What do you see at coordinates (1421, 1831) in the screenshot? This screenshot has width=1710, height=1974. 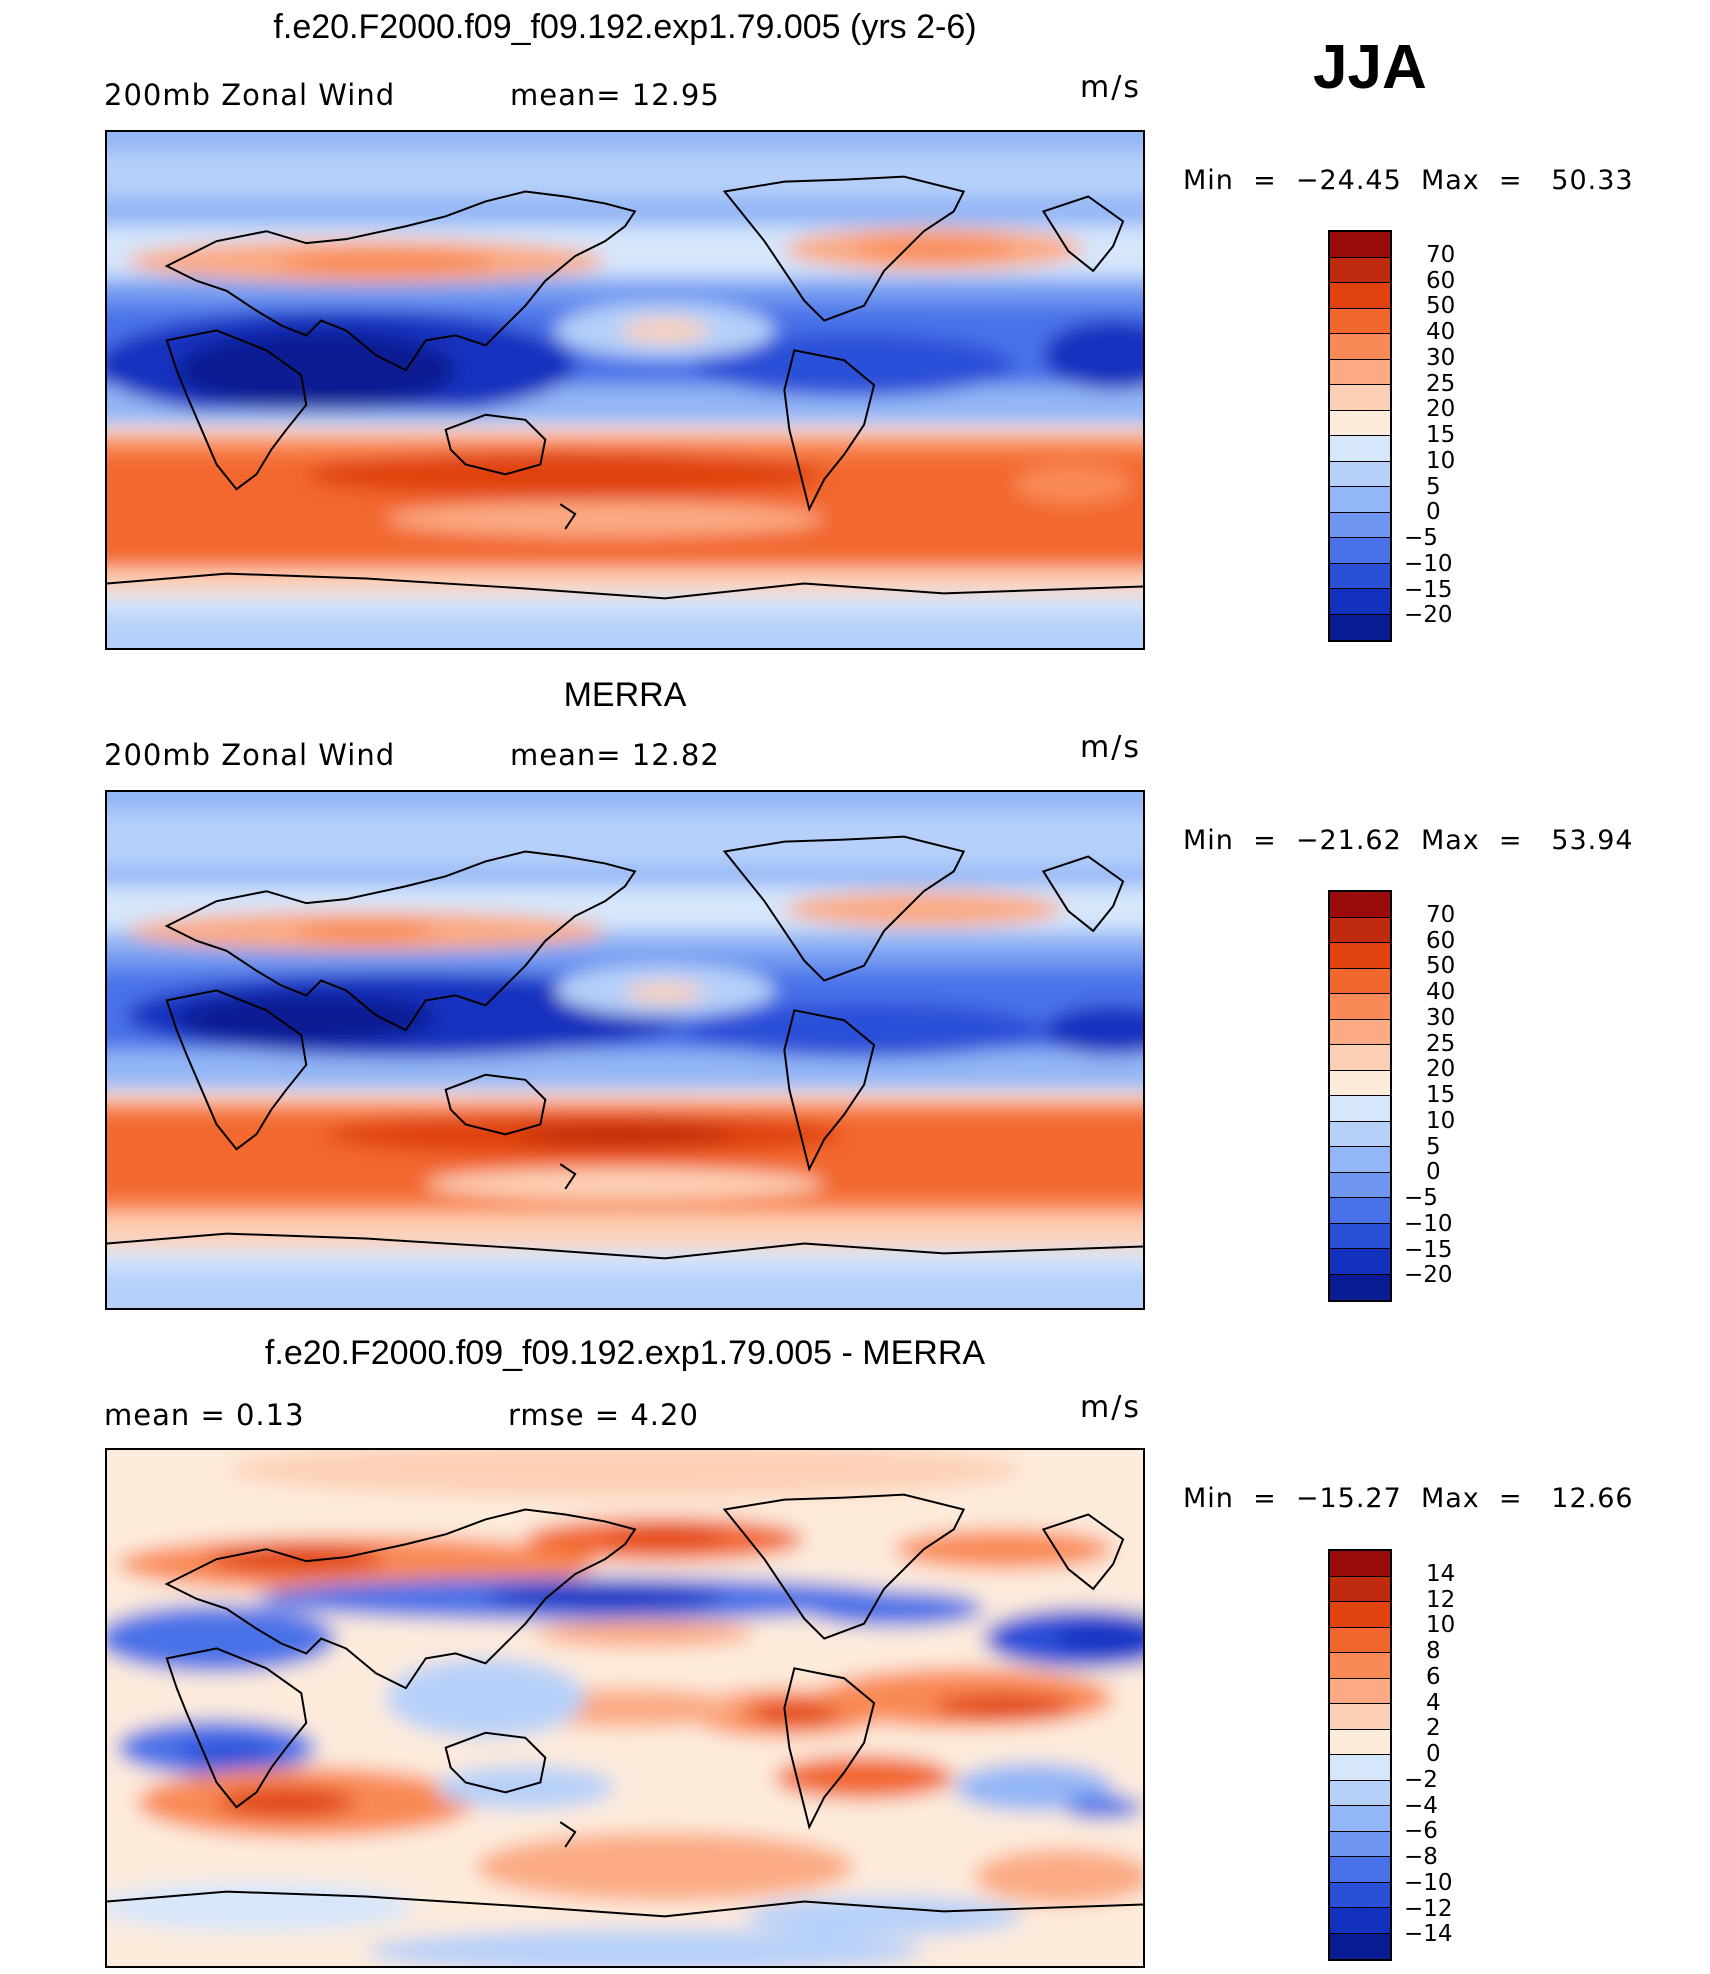 I see `colorbar-tick-label: −6` at bounding box center [1421, 1831].